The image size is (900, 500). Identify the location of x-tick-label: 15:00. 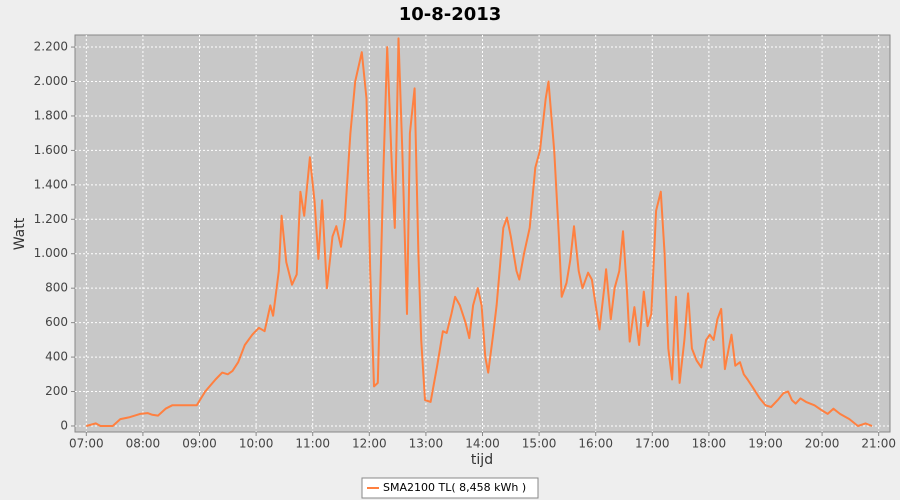
(539, 444).